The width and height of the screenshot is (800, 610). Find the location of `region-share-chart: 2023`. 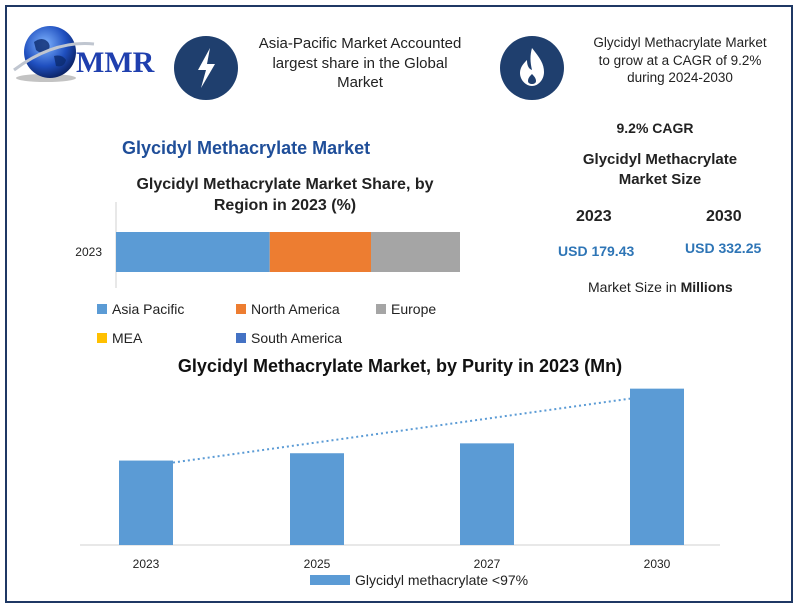

region-share-chart: 2023 is located at coordinates (267, 245).